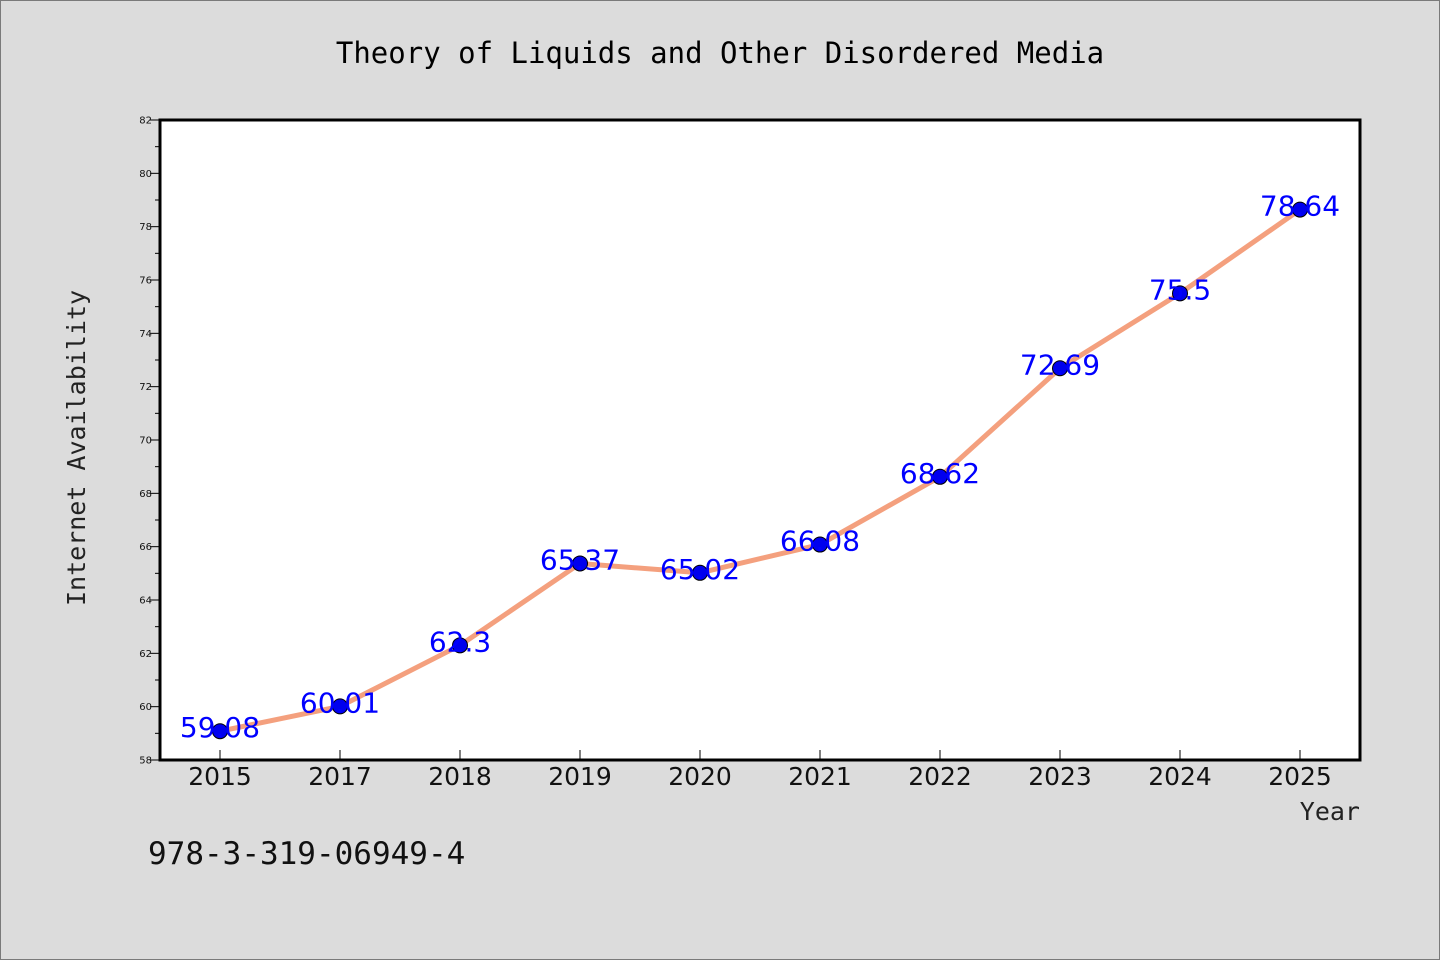 The image size is (1440, 960). I want to click on y-tick-label: 80, so click(145, 174).